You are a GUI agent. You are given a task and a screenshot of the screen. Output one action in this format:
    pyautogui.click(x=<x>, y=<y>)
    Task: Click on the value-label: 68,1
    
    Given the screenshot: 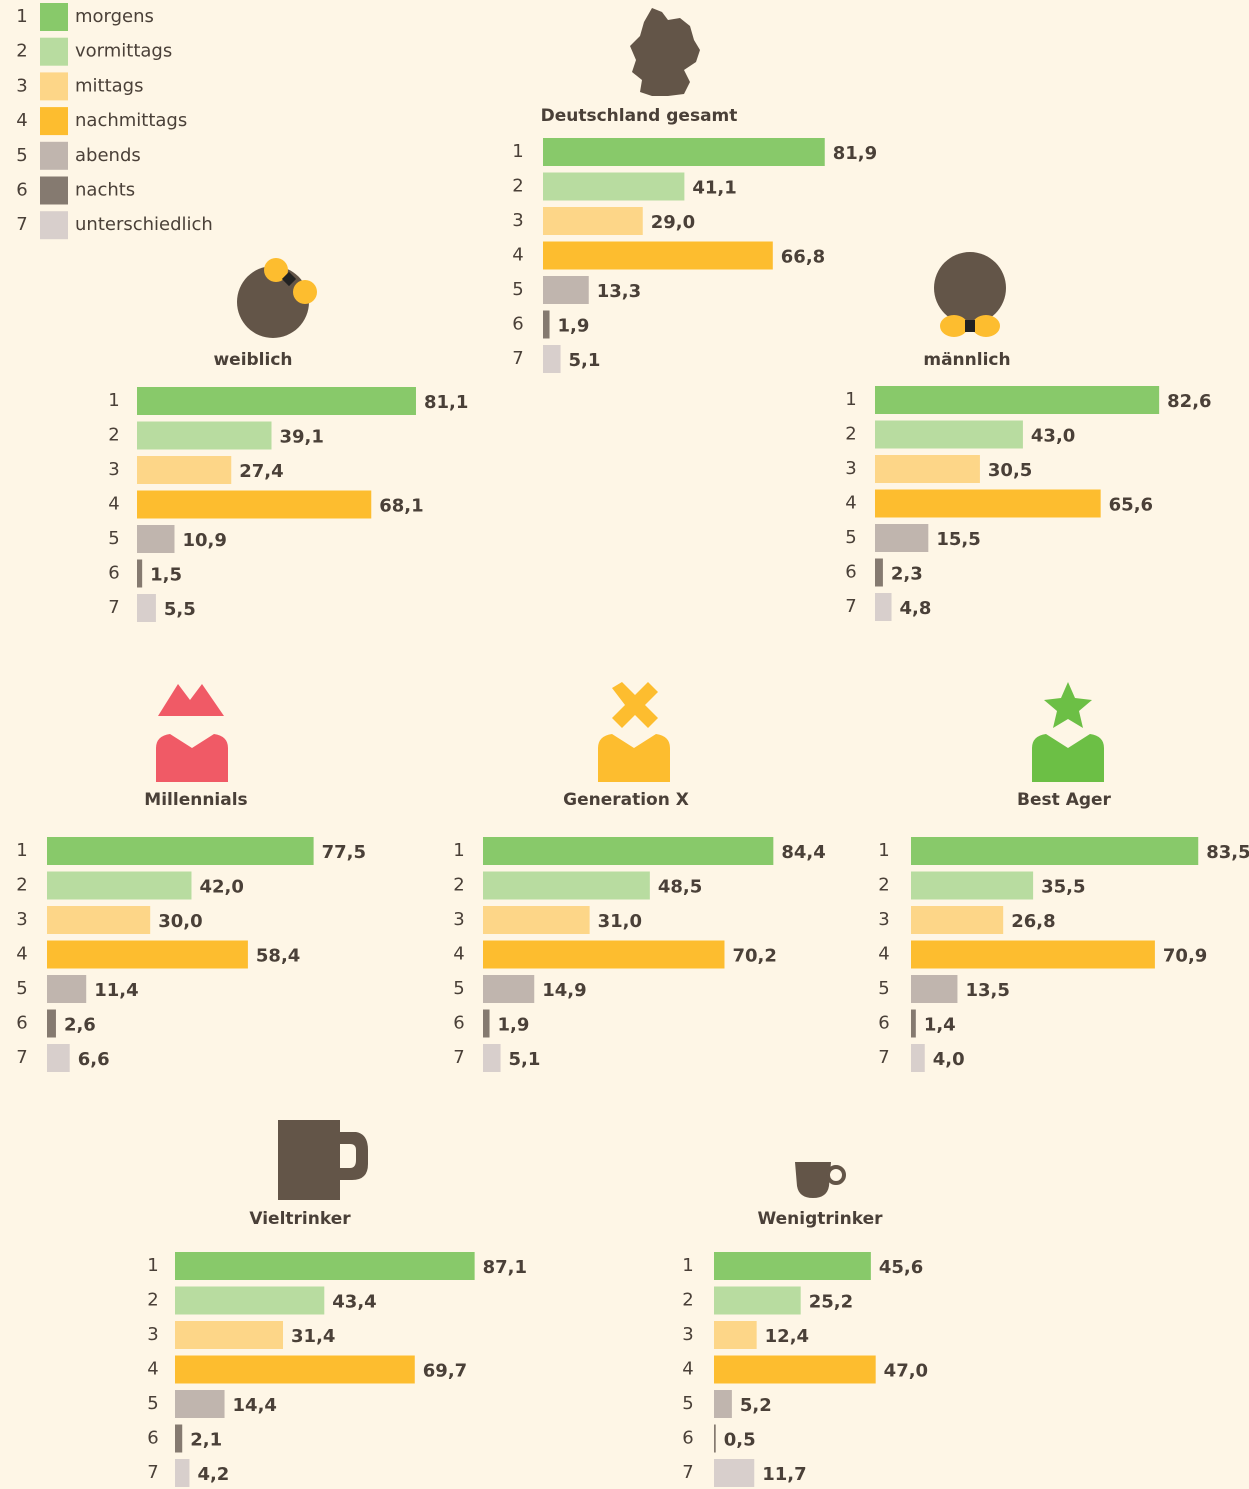 What is the action you would take?
    pyautogui.click(x=401, y=506)
    